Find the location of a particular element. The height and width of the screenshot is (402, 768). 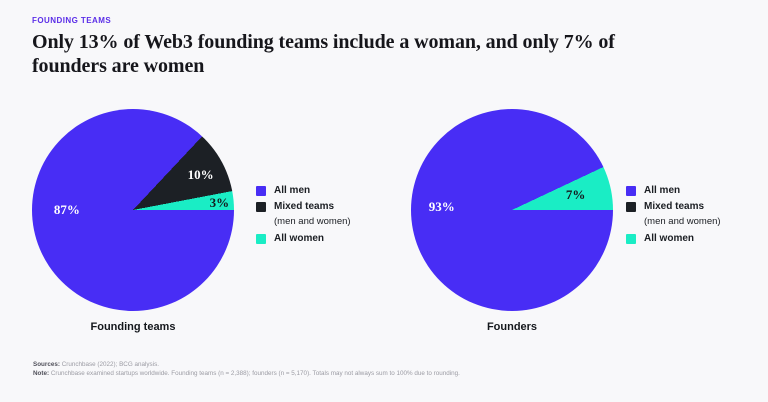

pie-slice-label: 3% is located at coordinates (219, 202).